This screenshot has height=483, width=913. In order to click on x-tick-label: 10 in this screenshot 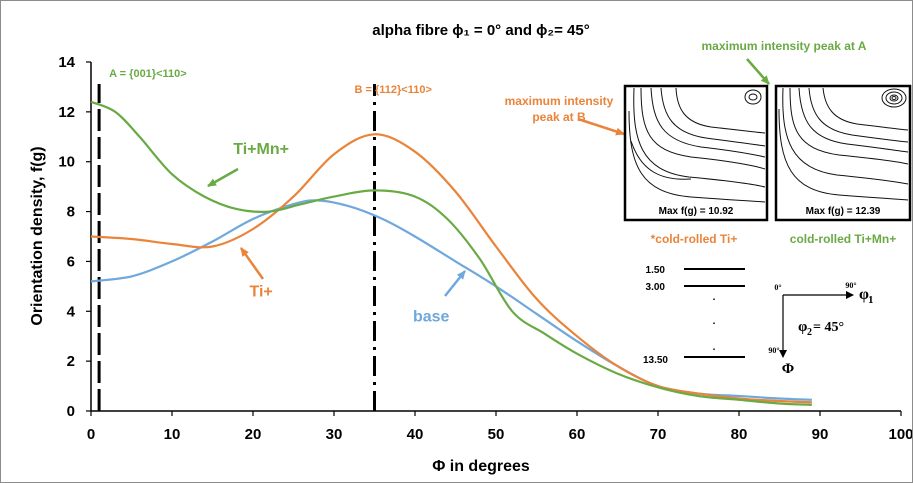, I will do `click(172, 434)`.